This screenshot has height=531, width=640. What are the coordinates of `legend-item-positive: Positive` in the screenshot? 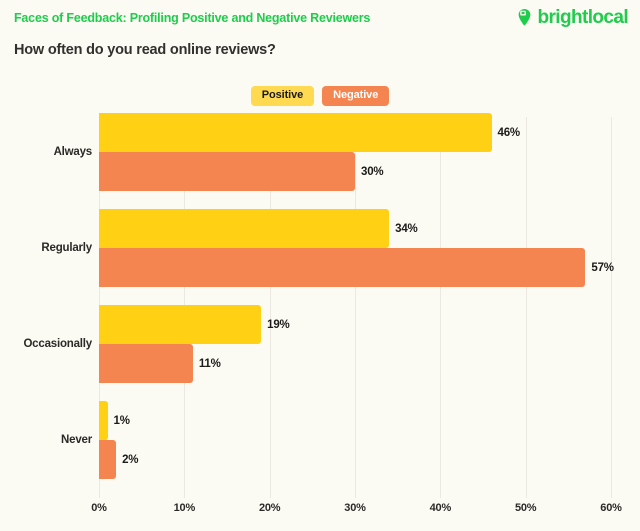 It's located at (282, 96).